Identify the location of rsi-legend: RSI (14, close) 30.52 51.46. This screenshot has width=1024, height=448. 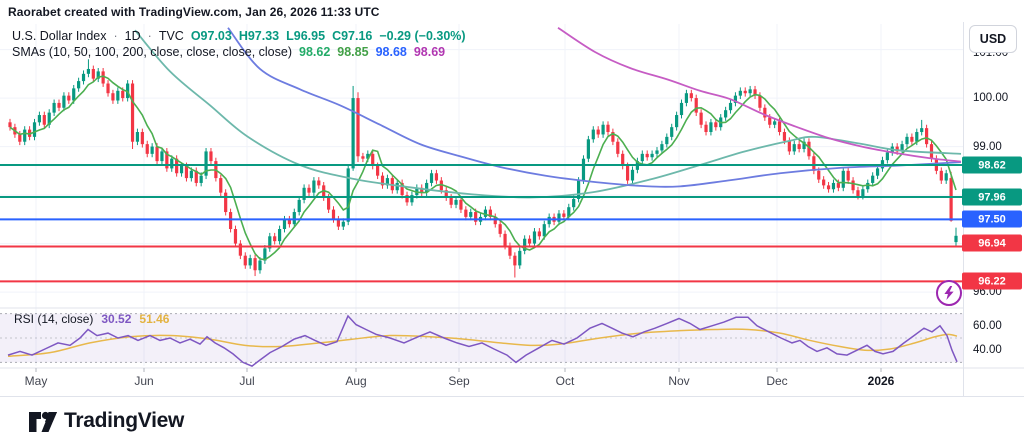
(91, 319).